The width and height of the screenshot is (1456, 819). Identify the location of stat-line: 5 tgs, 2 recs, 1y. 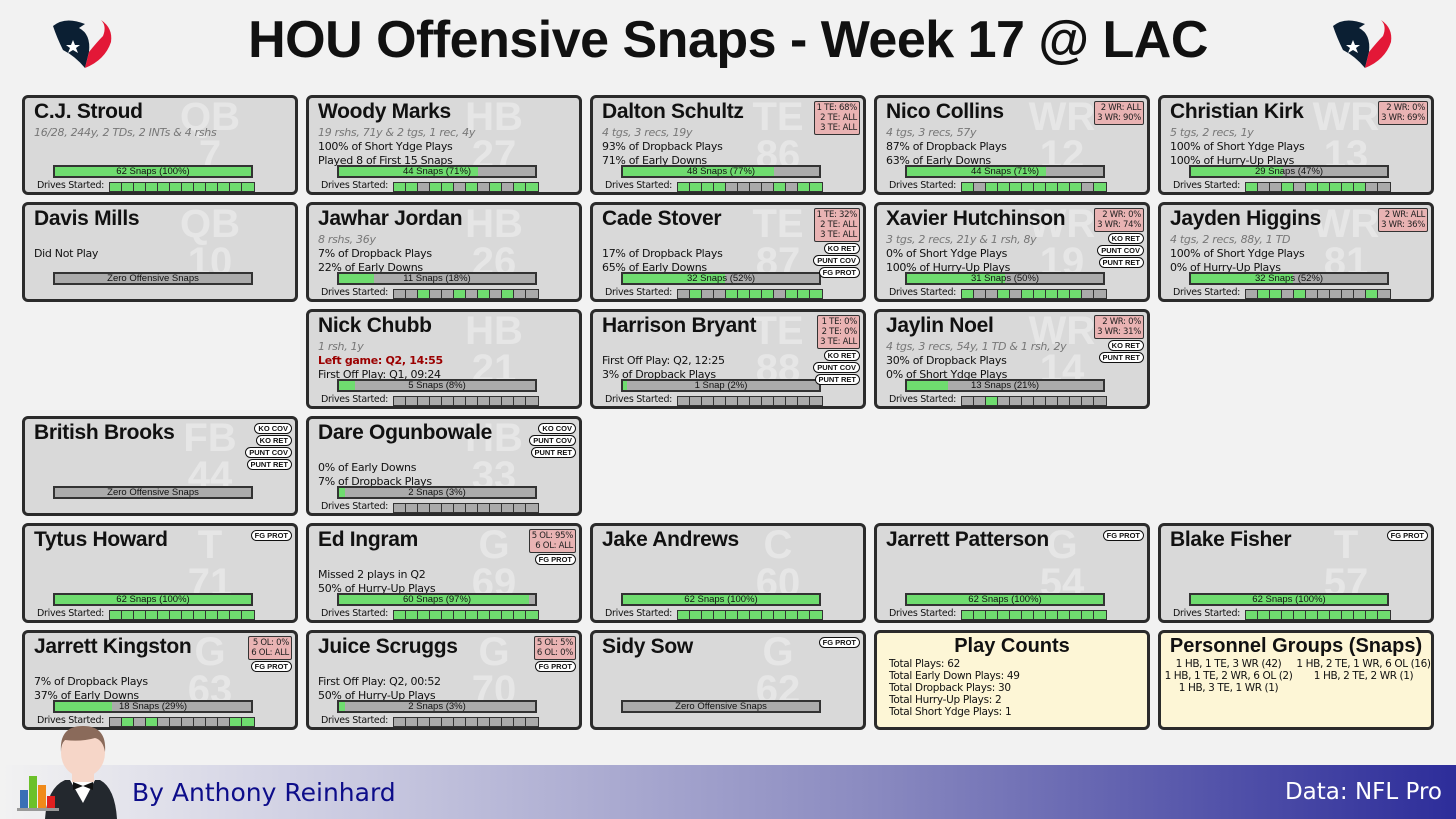
(1212, 132).